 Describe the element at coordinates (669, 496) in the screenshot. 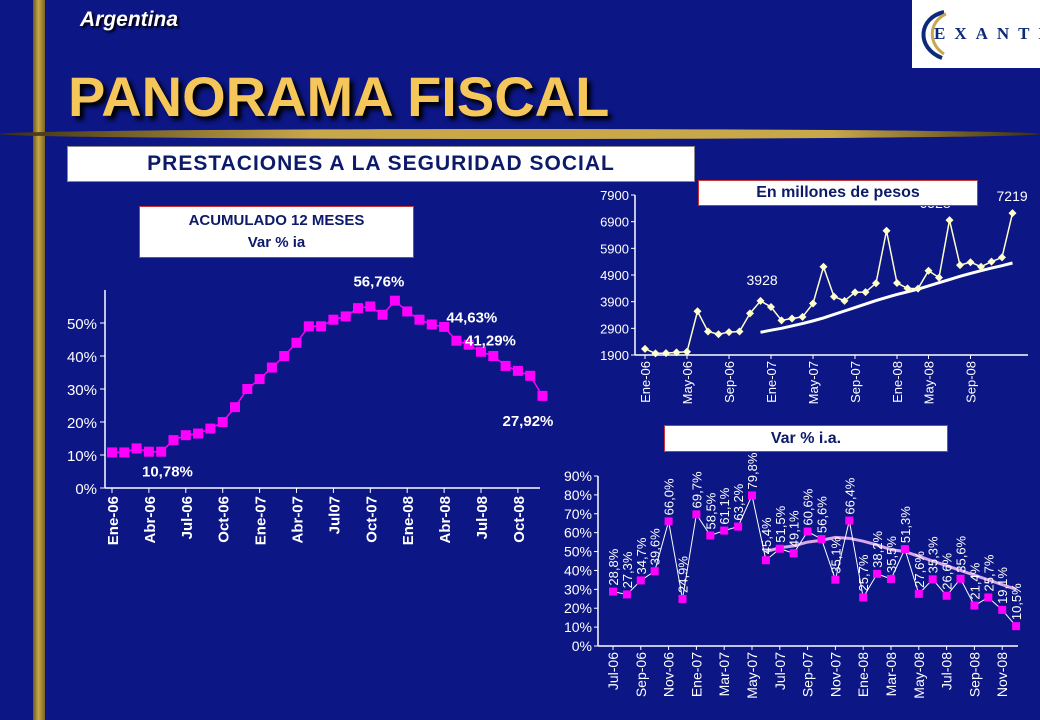

I see `data-label: 66,0%` at that location.